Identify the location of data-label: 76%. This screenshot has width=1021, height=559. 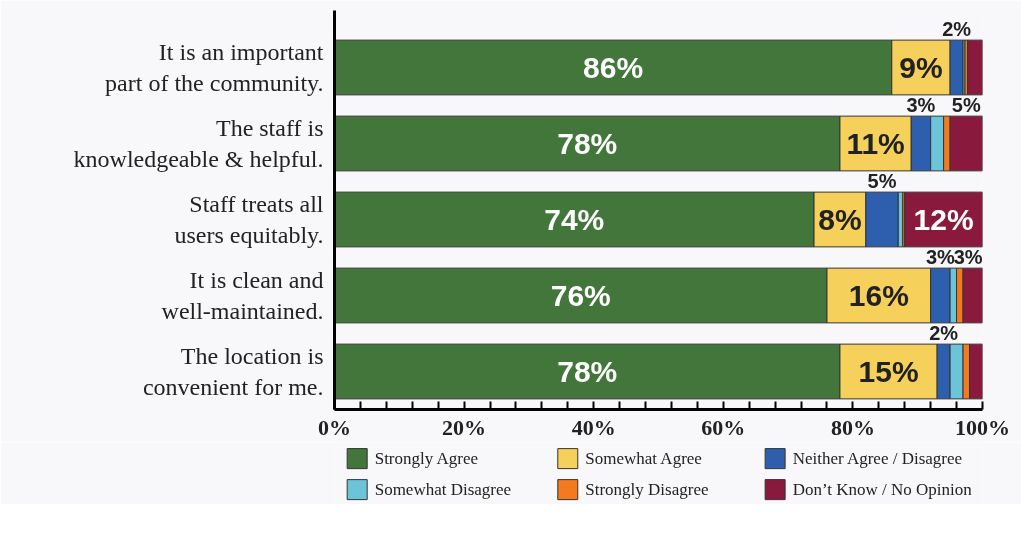
(580, 295).